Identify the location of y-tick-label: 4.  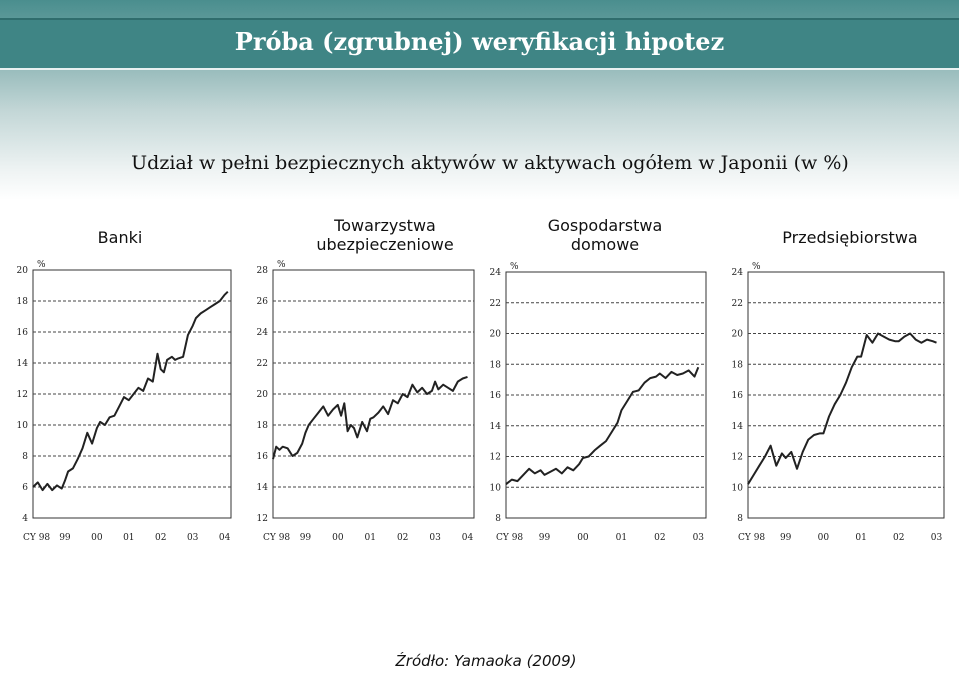
(25, 519).